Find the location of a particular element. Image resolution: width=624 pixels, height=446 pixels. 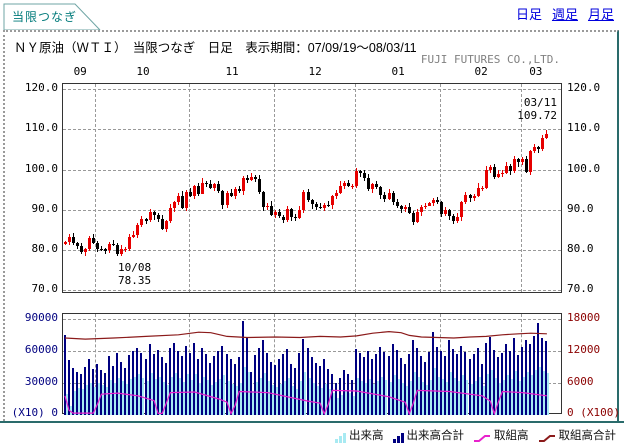

legend-bars-icon is located at coordinates (398, 438).